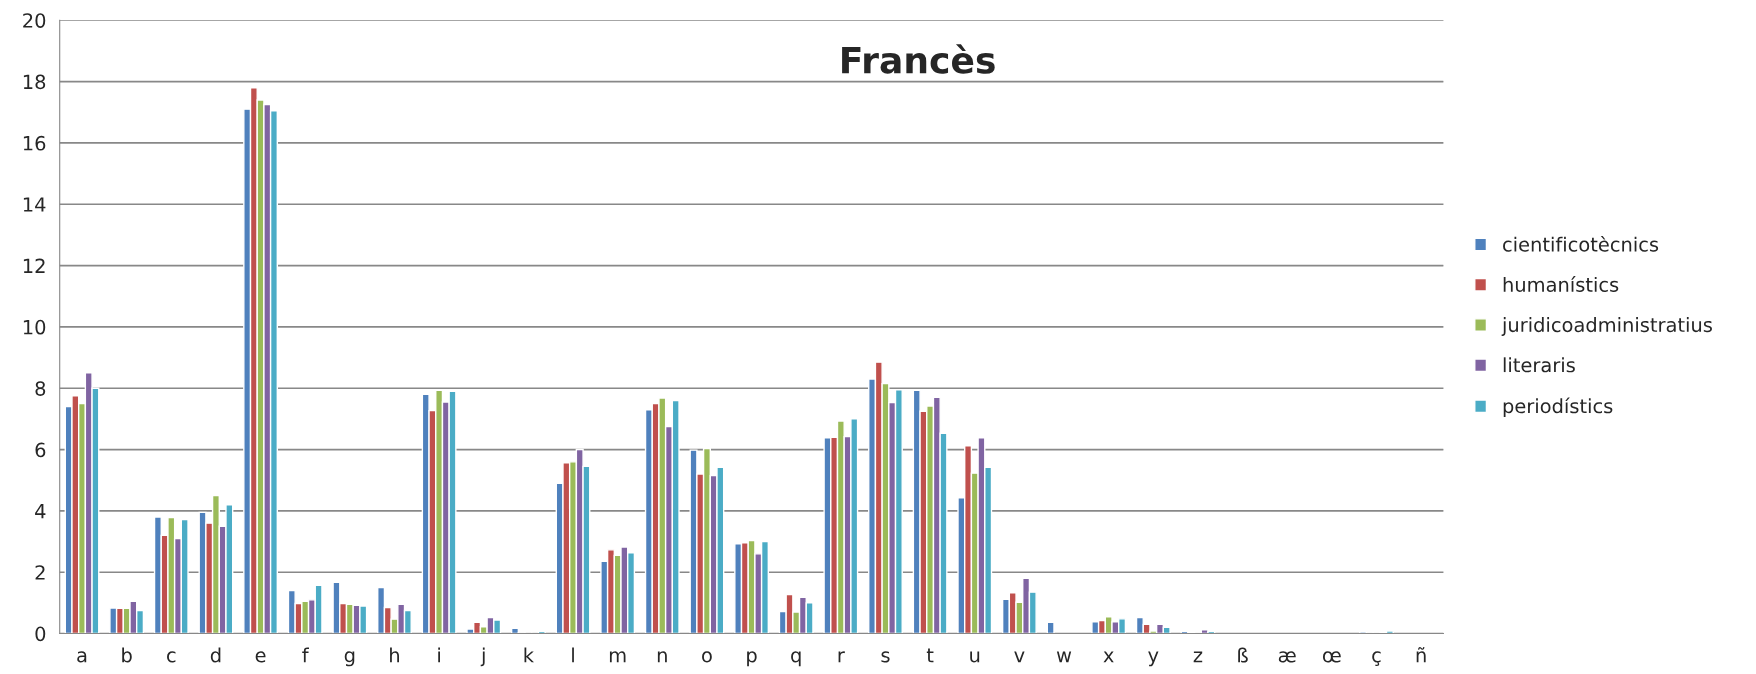 This screenshot has width=1756, height=674. I want to click on x-tick-label: c, so click(171, 657).